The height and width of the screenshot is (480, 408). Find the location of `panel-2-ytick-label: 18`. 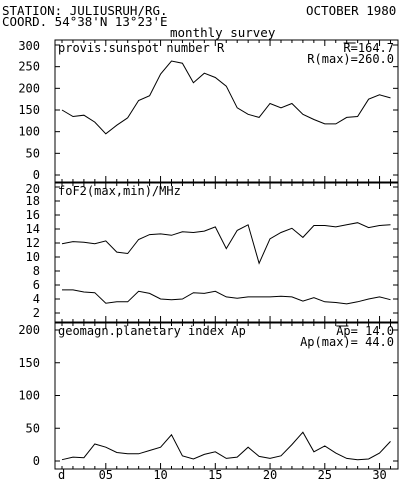

panel-2-ytick-label: 18 is located at coordinates (33, 201).